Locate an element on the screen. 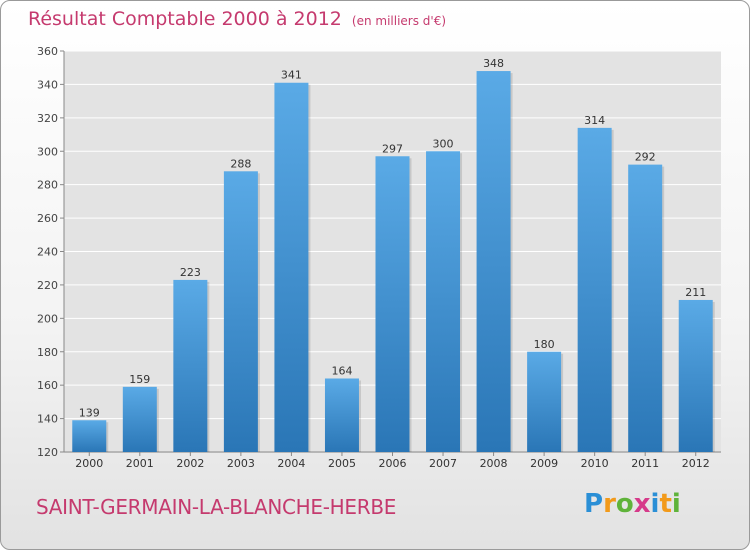  logo-letter: o is located at coordinates (624, 504).